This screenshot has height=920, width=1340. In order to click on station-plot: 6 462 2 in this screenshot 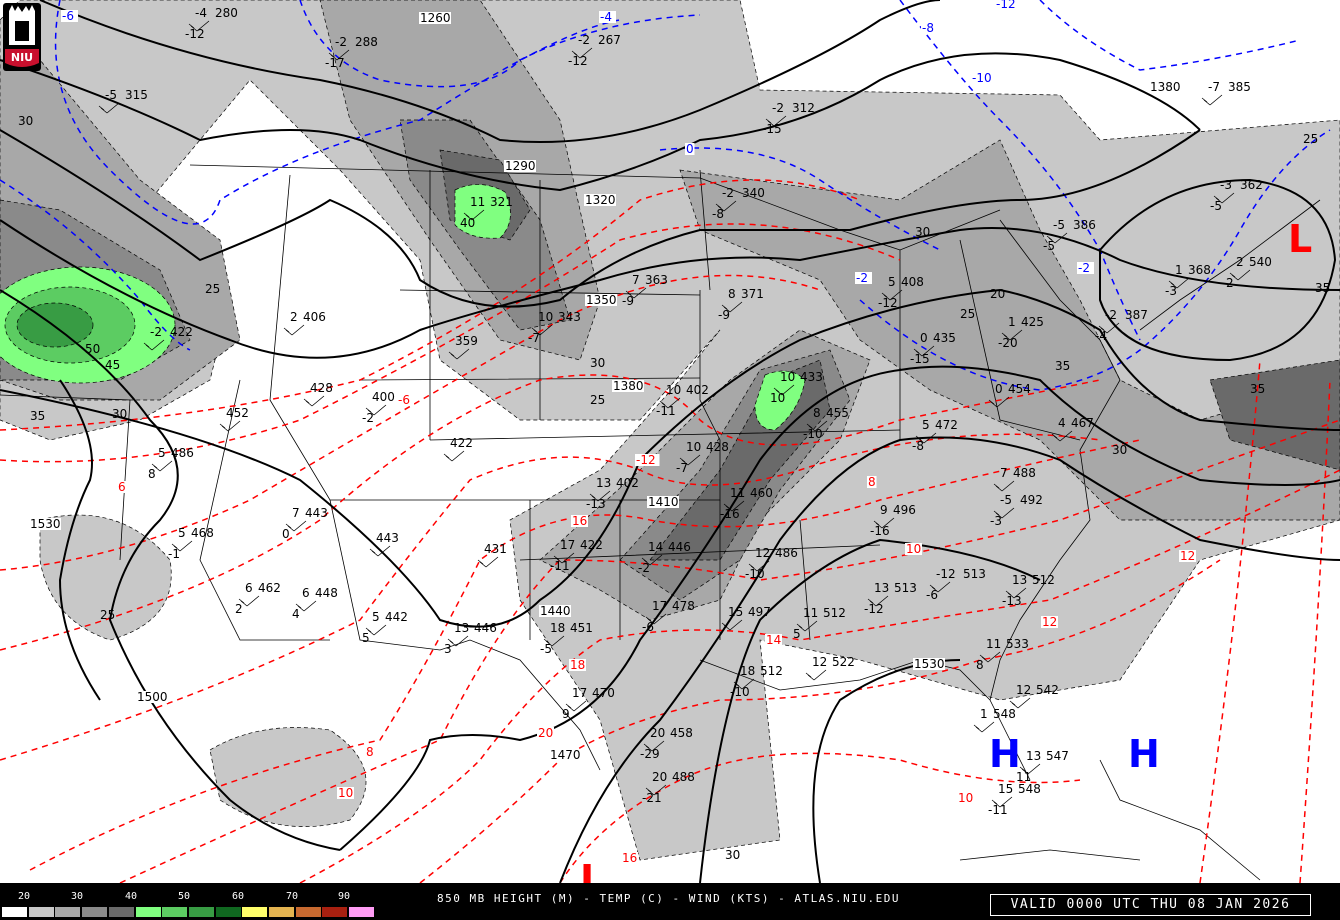, I will do `click(258, 598)`.